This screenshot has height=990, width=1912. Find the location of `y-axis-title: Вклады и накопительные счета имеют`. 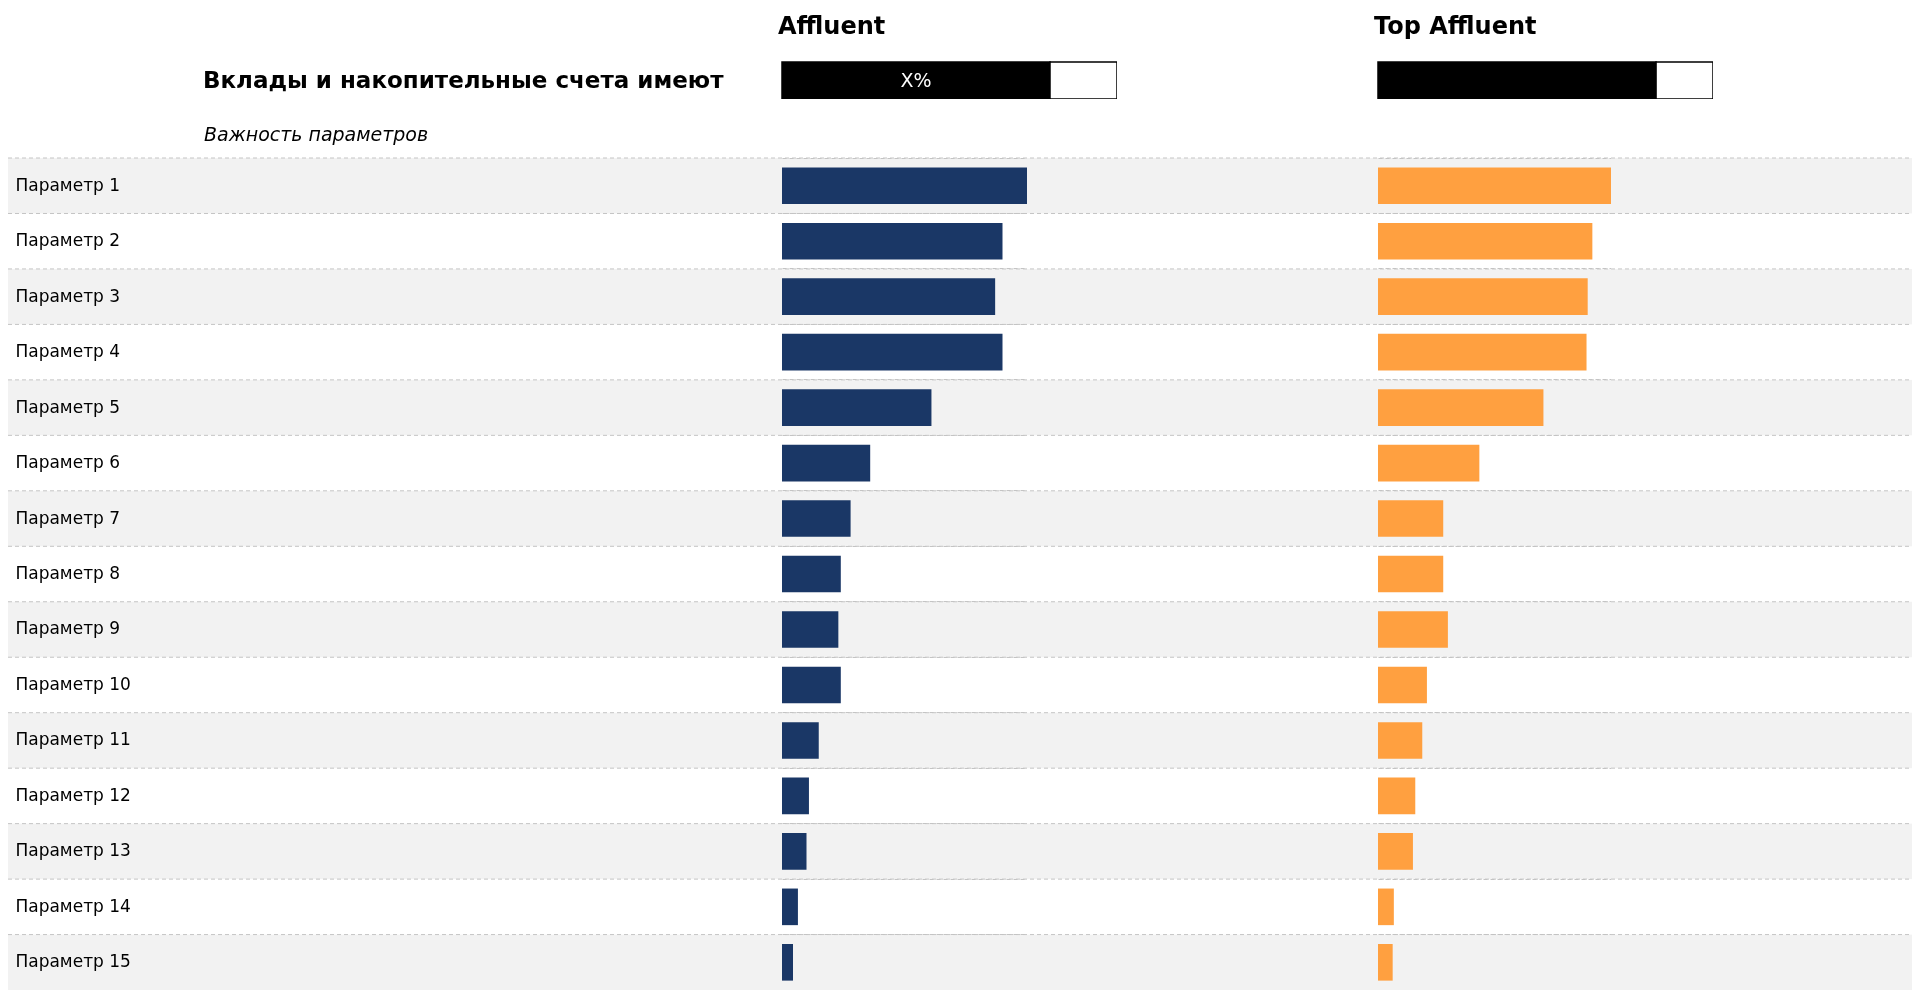

y-axis-title: Вклады и накопительные счета имеют is located at coordinates (463, 80).